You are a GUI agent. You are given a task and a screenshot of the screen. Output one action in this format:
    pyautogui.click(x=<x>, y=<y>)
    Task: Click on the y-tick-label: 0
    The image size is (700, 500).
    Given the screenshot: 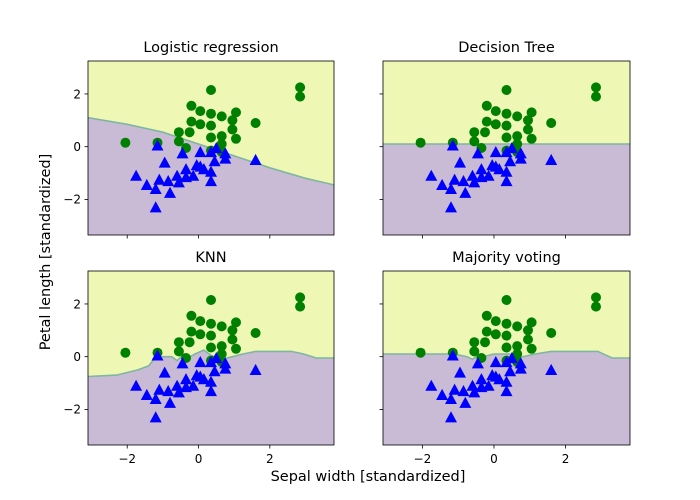 What is the action you would take?
    pyautogui.click(x=77, y=147)
    